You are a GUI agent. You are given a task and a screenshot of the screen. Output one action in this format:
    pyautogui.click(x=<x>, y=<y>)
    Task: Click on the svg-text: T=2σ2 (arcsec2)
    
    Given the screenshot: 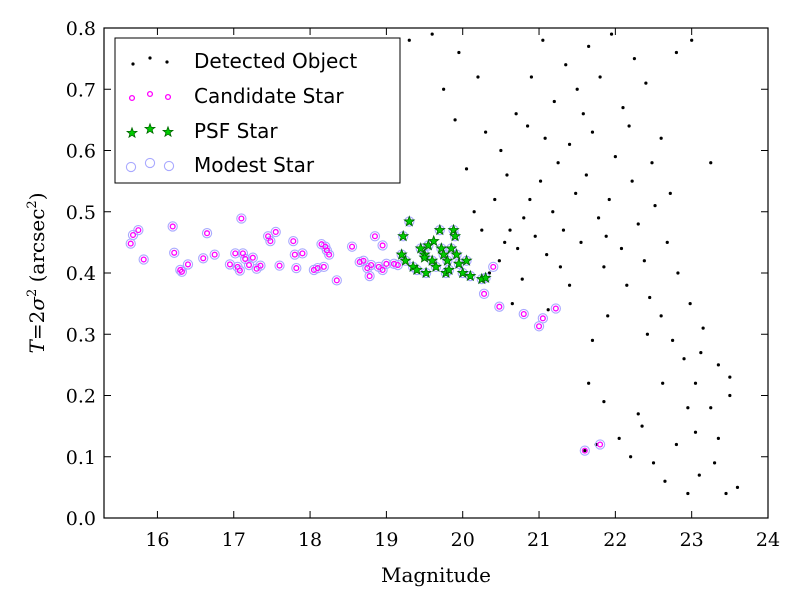 What is the action you would take?
    pyautogui.click(x=37, y=272)
    